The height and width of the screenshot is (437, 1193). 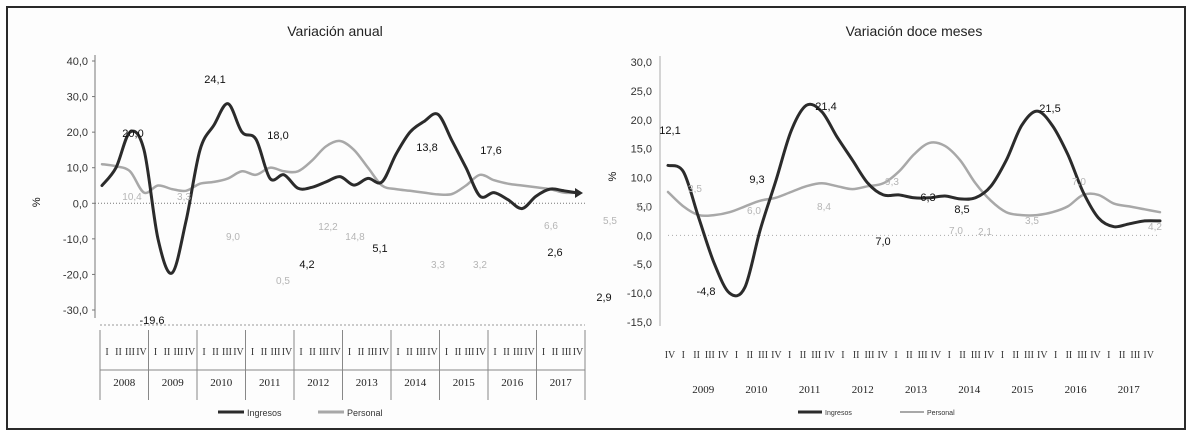 I want to click on right-y-tick-label: 5,0, so click(x=644, y=207).